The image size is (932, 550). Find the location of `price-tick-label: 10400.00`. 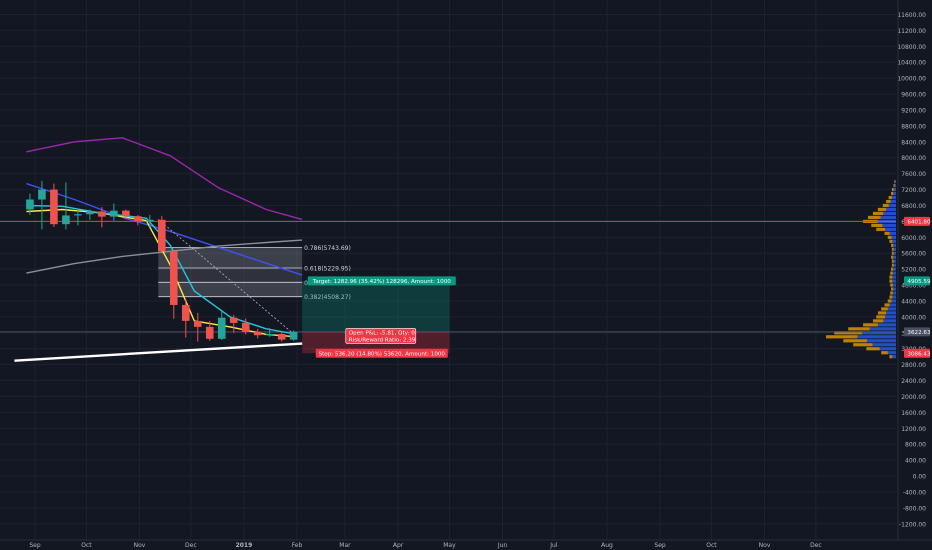

price-tick-label: 10400.00 is located at coordinates (911, 63).